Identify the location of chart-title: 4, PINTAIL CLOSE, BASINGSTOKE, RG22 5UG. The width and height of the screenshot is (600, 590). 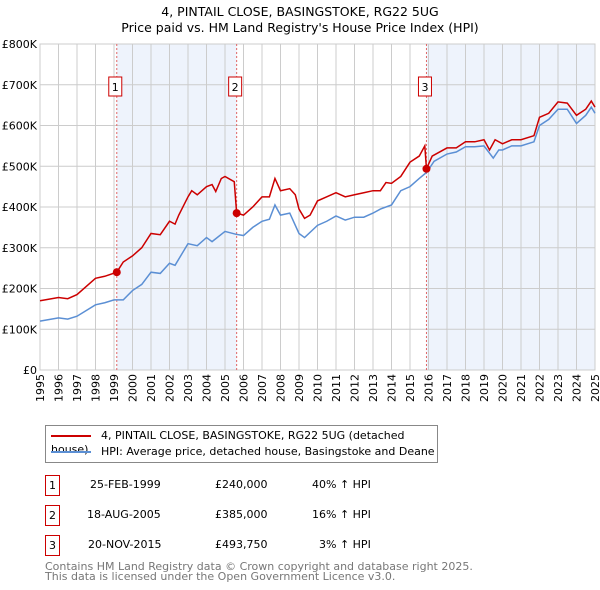
(300, 11).